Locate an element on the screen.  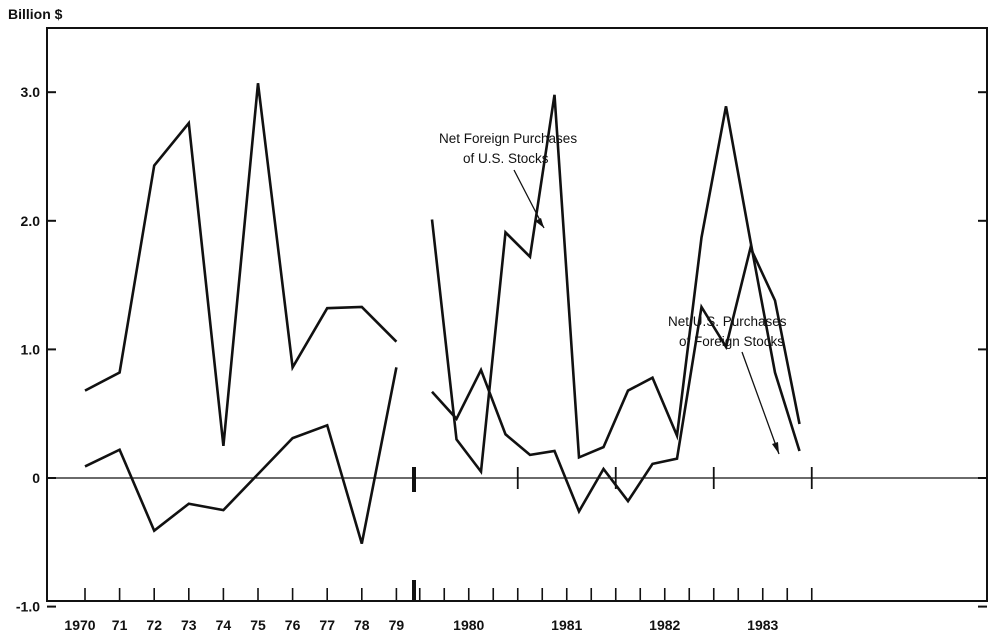
annotation-foreign-arrow is located at coordinates (529, 199).